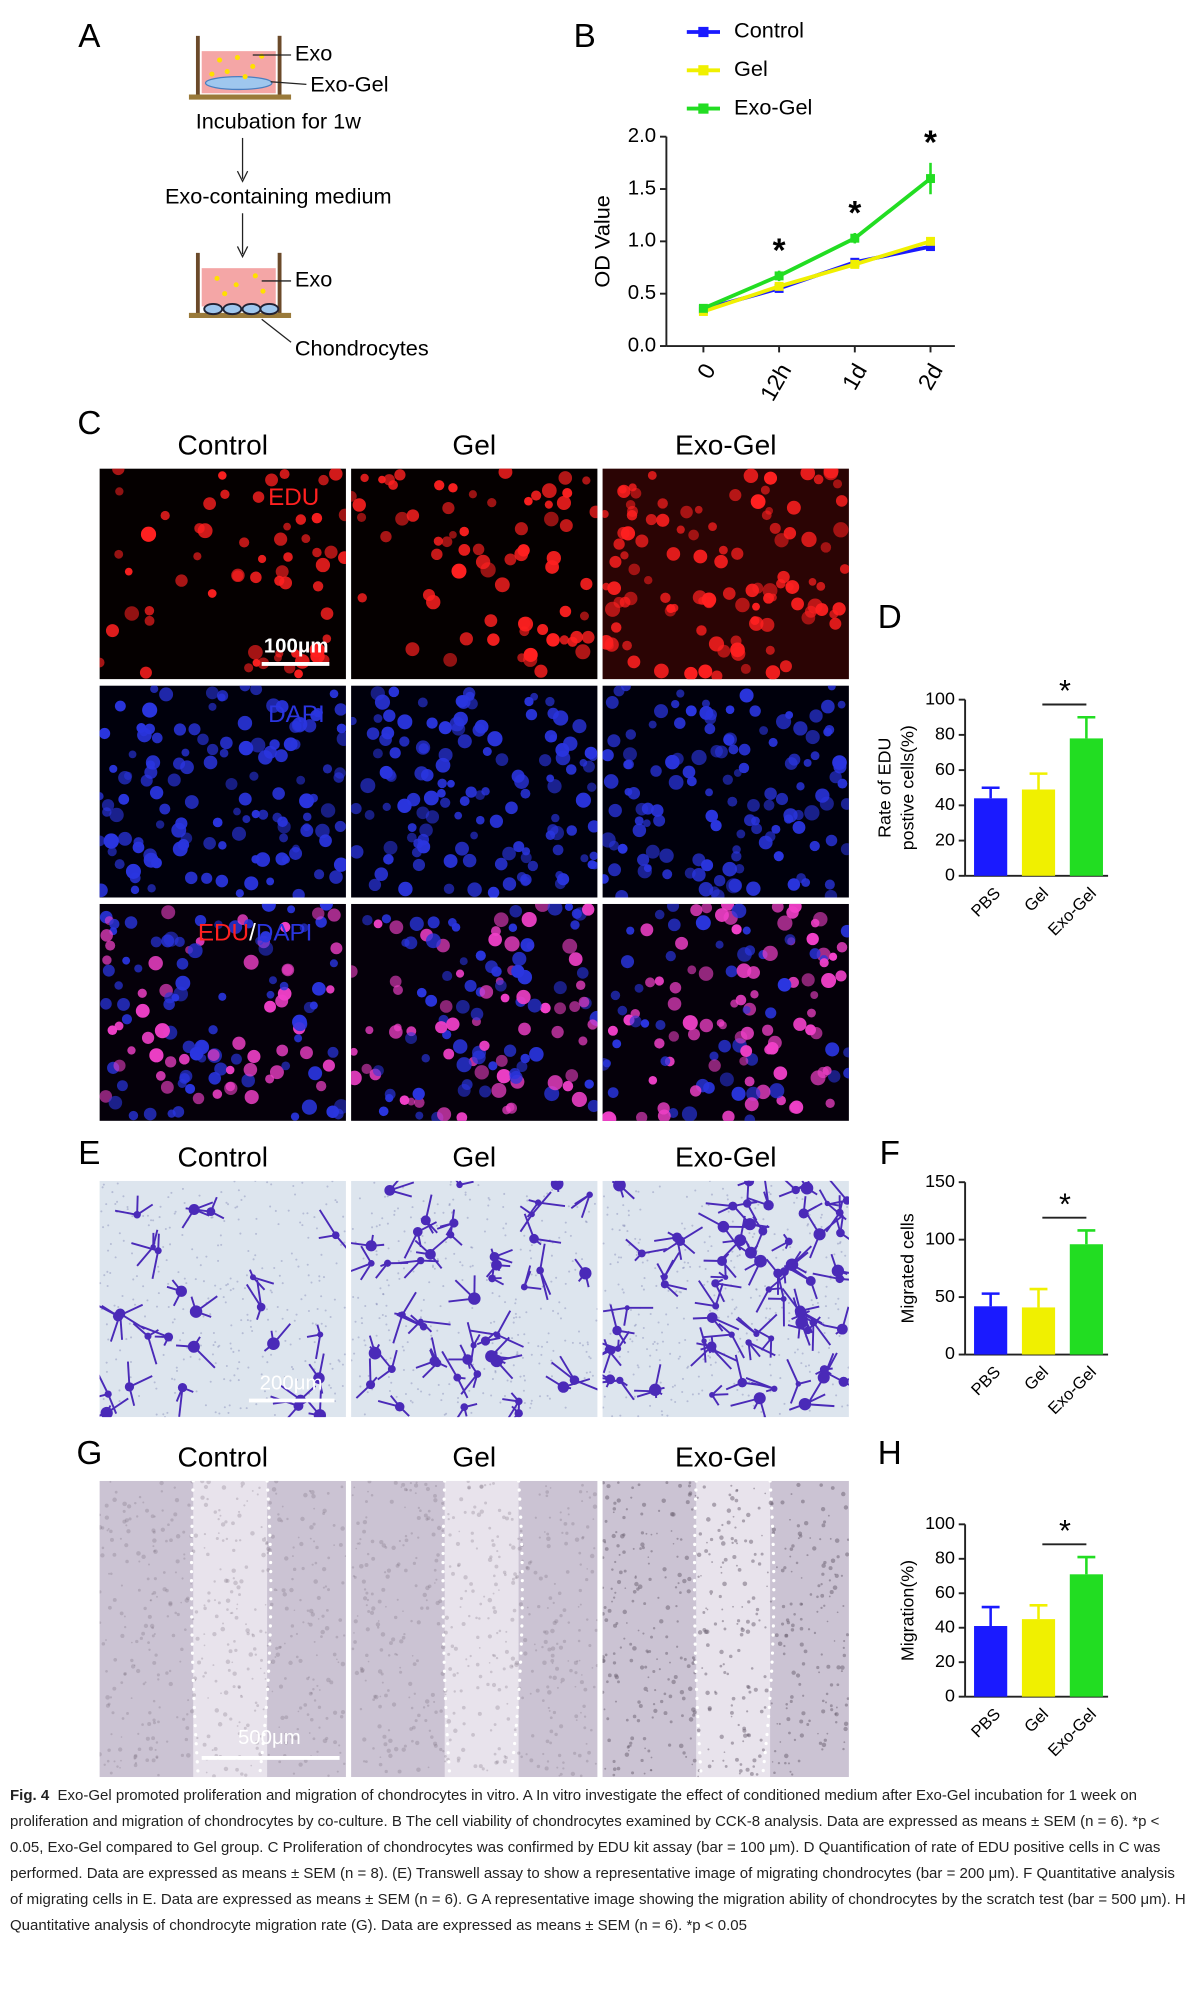 This screenshot has width=1200, height=2003. I want to click on micrograph, so click(222, 791).